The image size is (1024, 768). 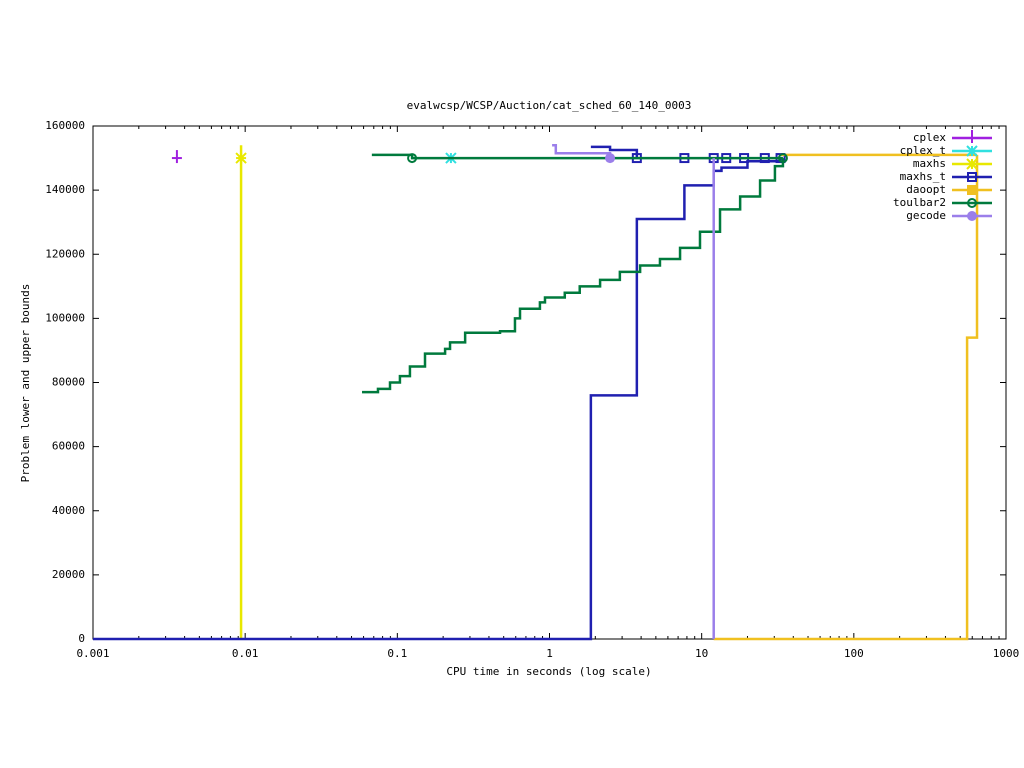 I want to click on y-tick-label: 120000, so click(x=65, y=253).